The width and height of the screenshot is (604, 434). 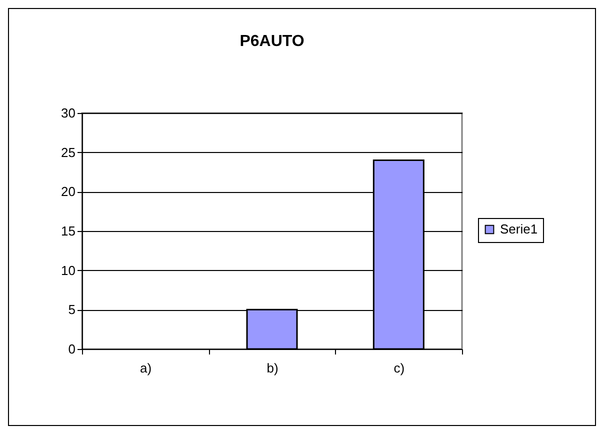 What do you see at coordinates (519, 229) in the screenshot?
I see `legend-label: Serie1` at bounding box center [519, 229].